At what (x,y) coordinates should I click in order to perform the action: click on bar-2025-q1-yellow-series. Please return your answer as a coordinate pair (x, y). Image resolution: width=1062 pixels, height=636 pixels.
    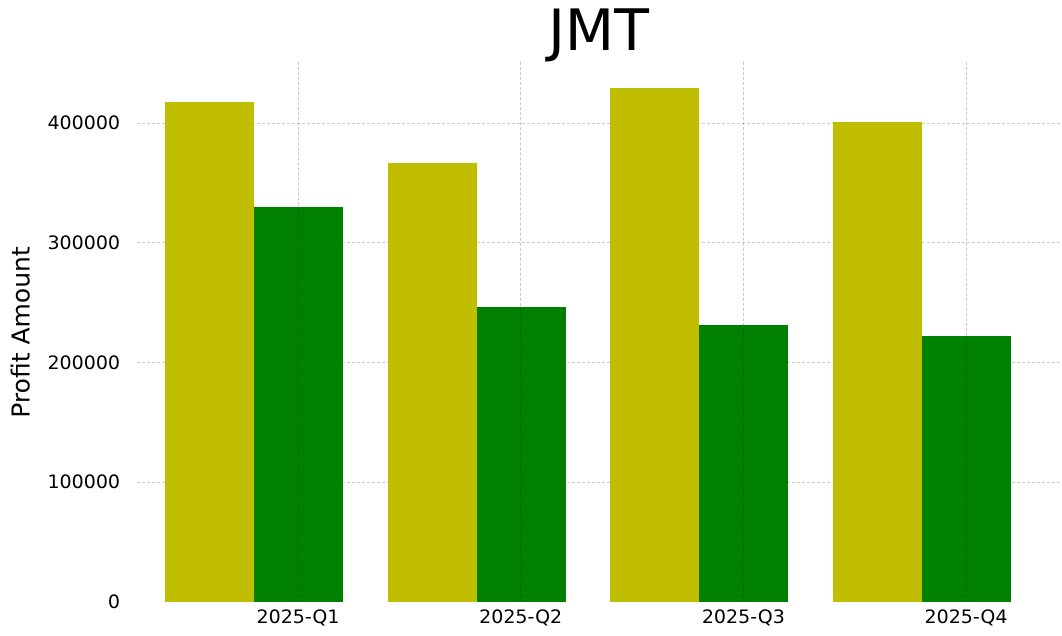
    Looking at the image, I should click on (209, 351).